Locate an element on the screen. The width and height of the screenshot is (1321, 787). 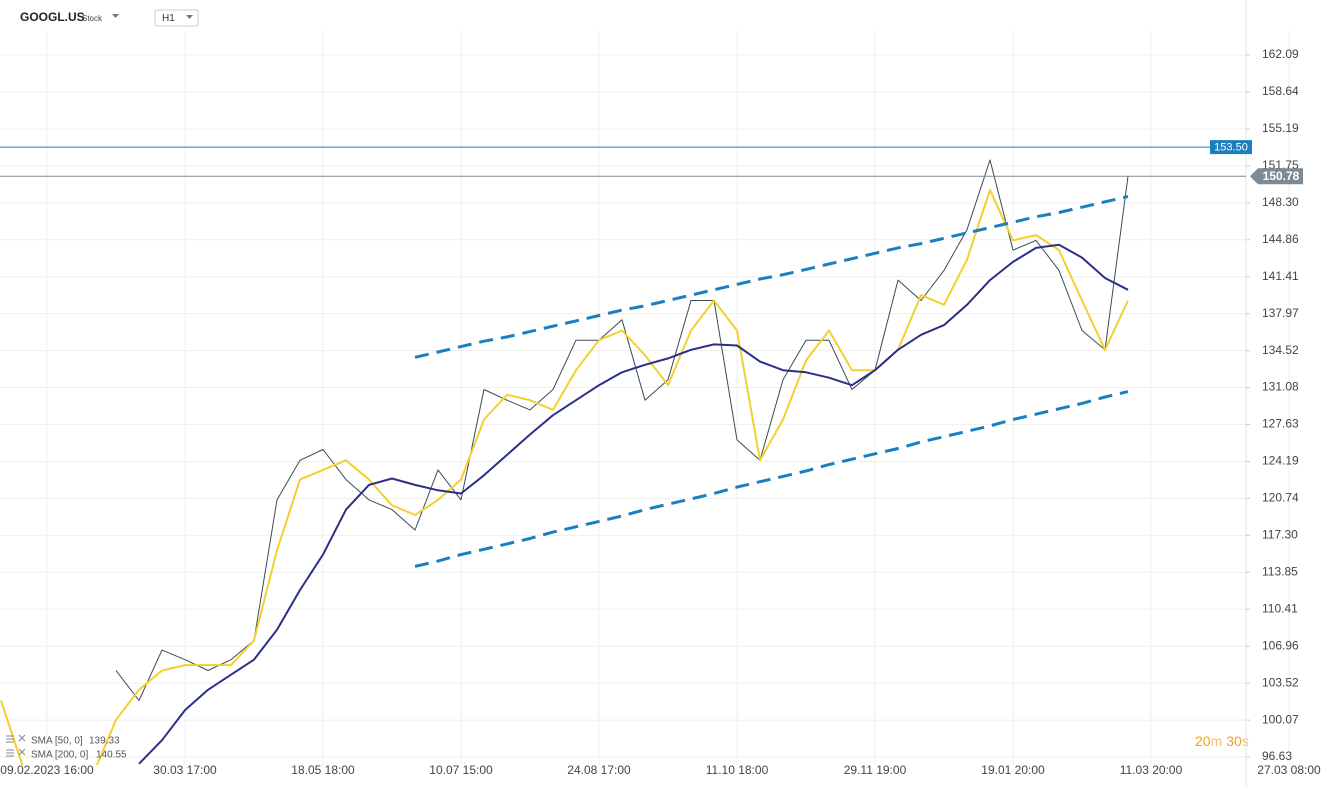
countdown-seconds: 30 is located at coordinates (1234, 741).